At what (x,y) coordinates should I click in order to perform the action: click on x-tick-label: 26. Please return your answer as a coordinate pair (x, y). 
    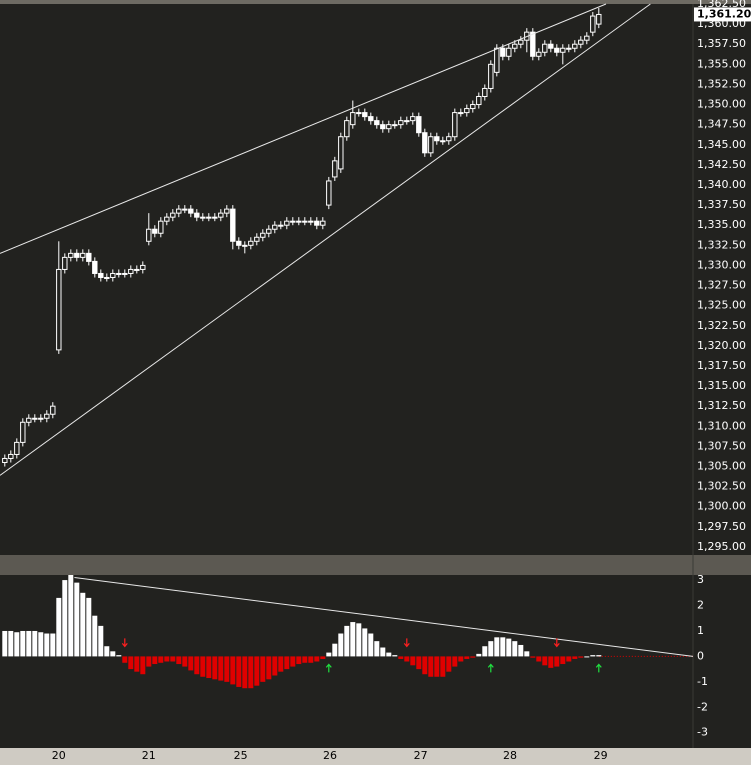
    Looking at the image, I should click on (330, 755).